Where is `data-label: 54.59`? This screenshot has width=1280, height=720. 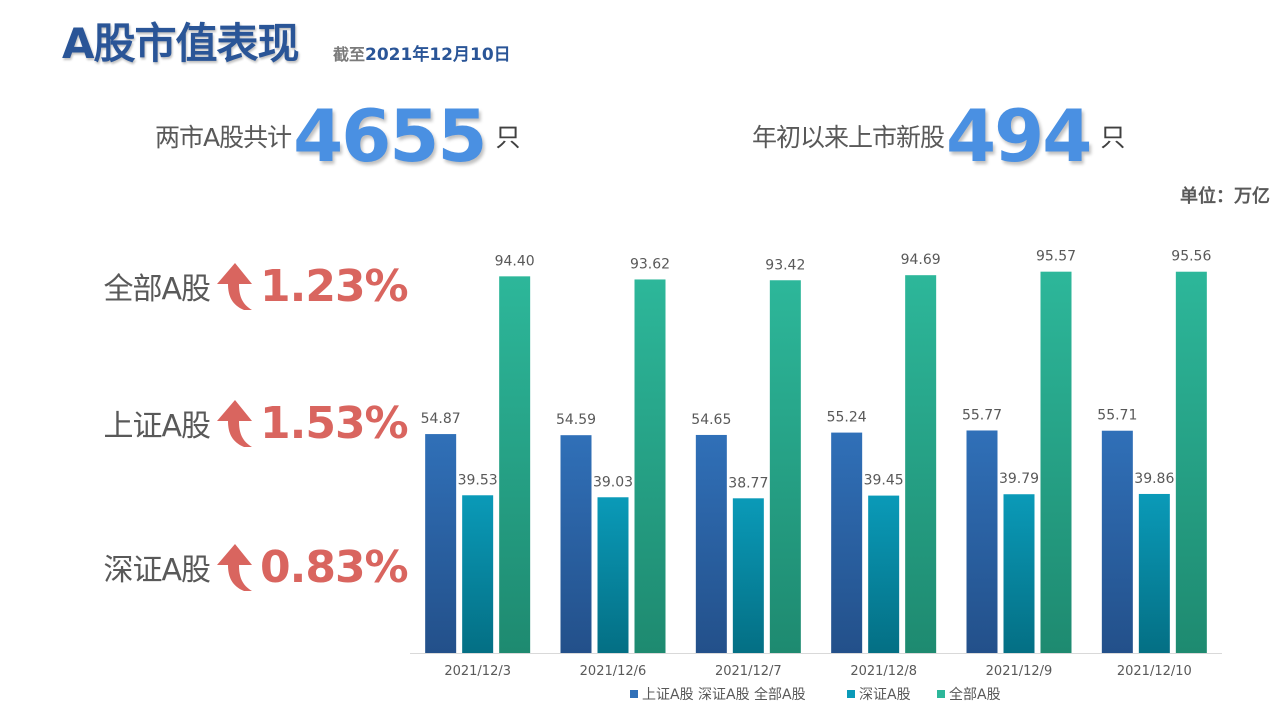 data-label: 54.59 is located at coordinates (576, 420).